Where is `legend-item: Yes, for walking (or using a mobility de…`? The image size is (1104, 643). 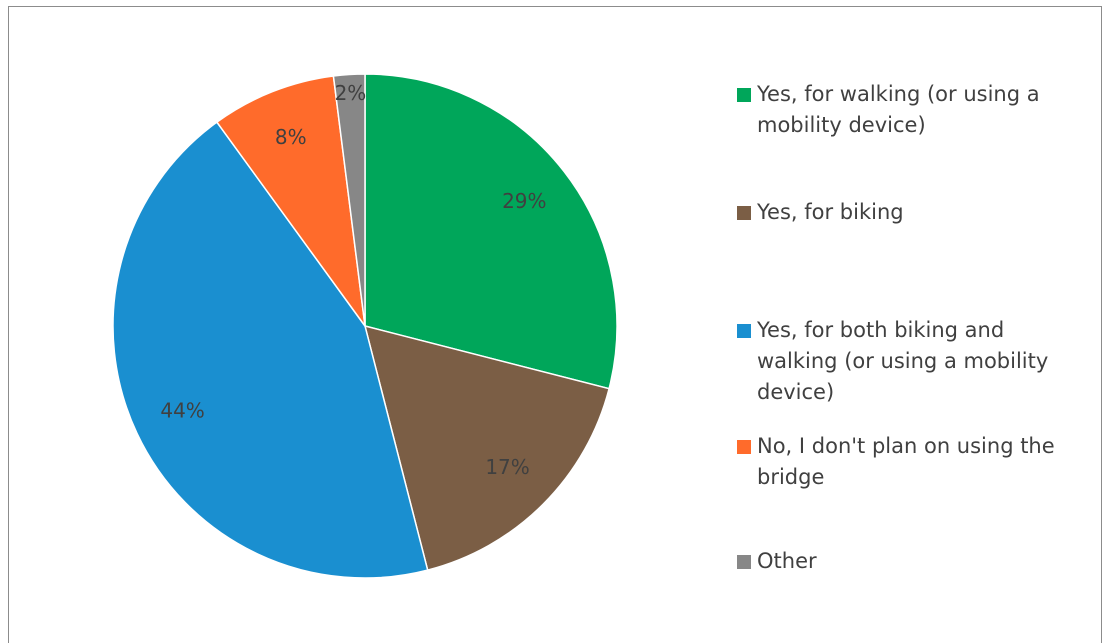 legend-item: Yes, for walking (or using a mobility de… is located at coordinates (912, 110).